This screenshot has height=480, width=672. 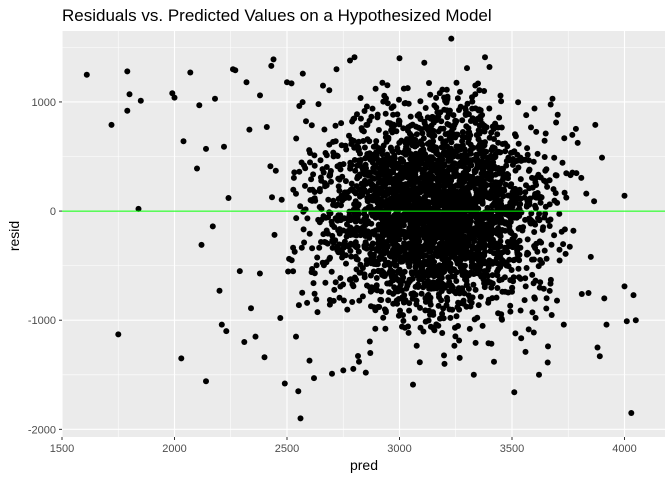 I want to click on y-tick-label: -1000, so click(x=42, y=321).